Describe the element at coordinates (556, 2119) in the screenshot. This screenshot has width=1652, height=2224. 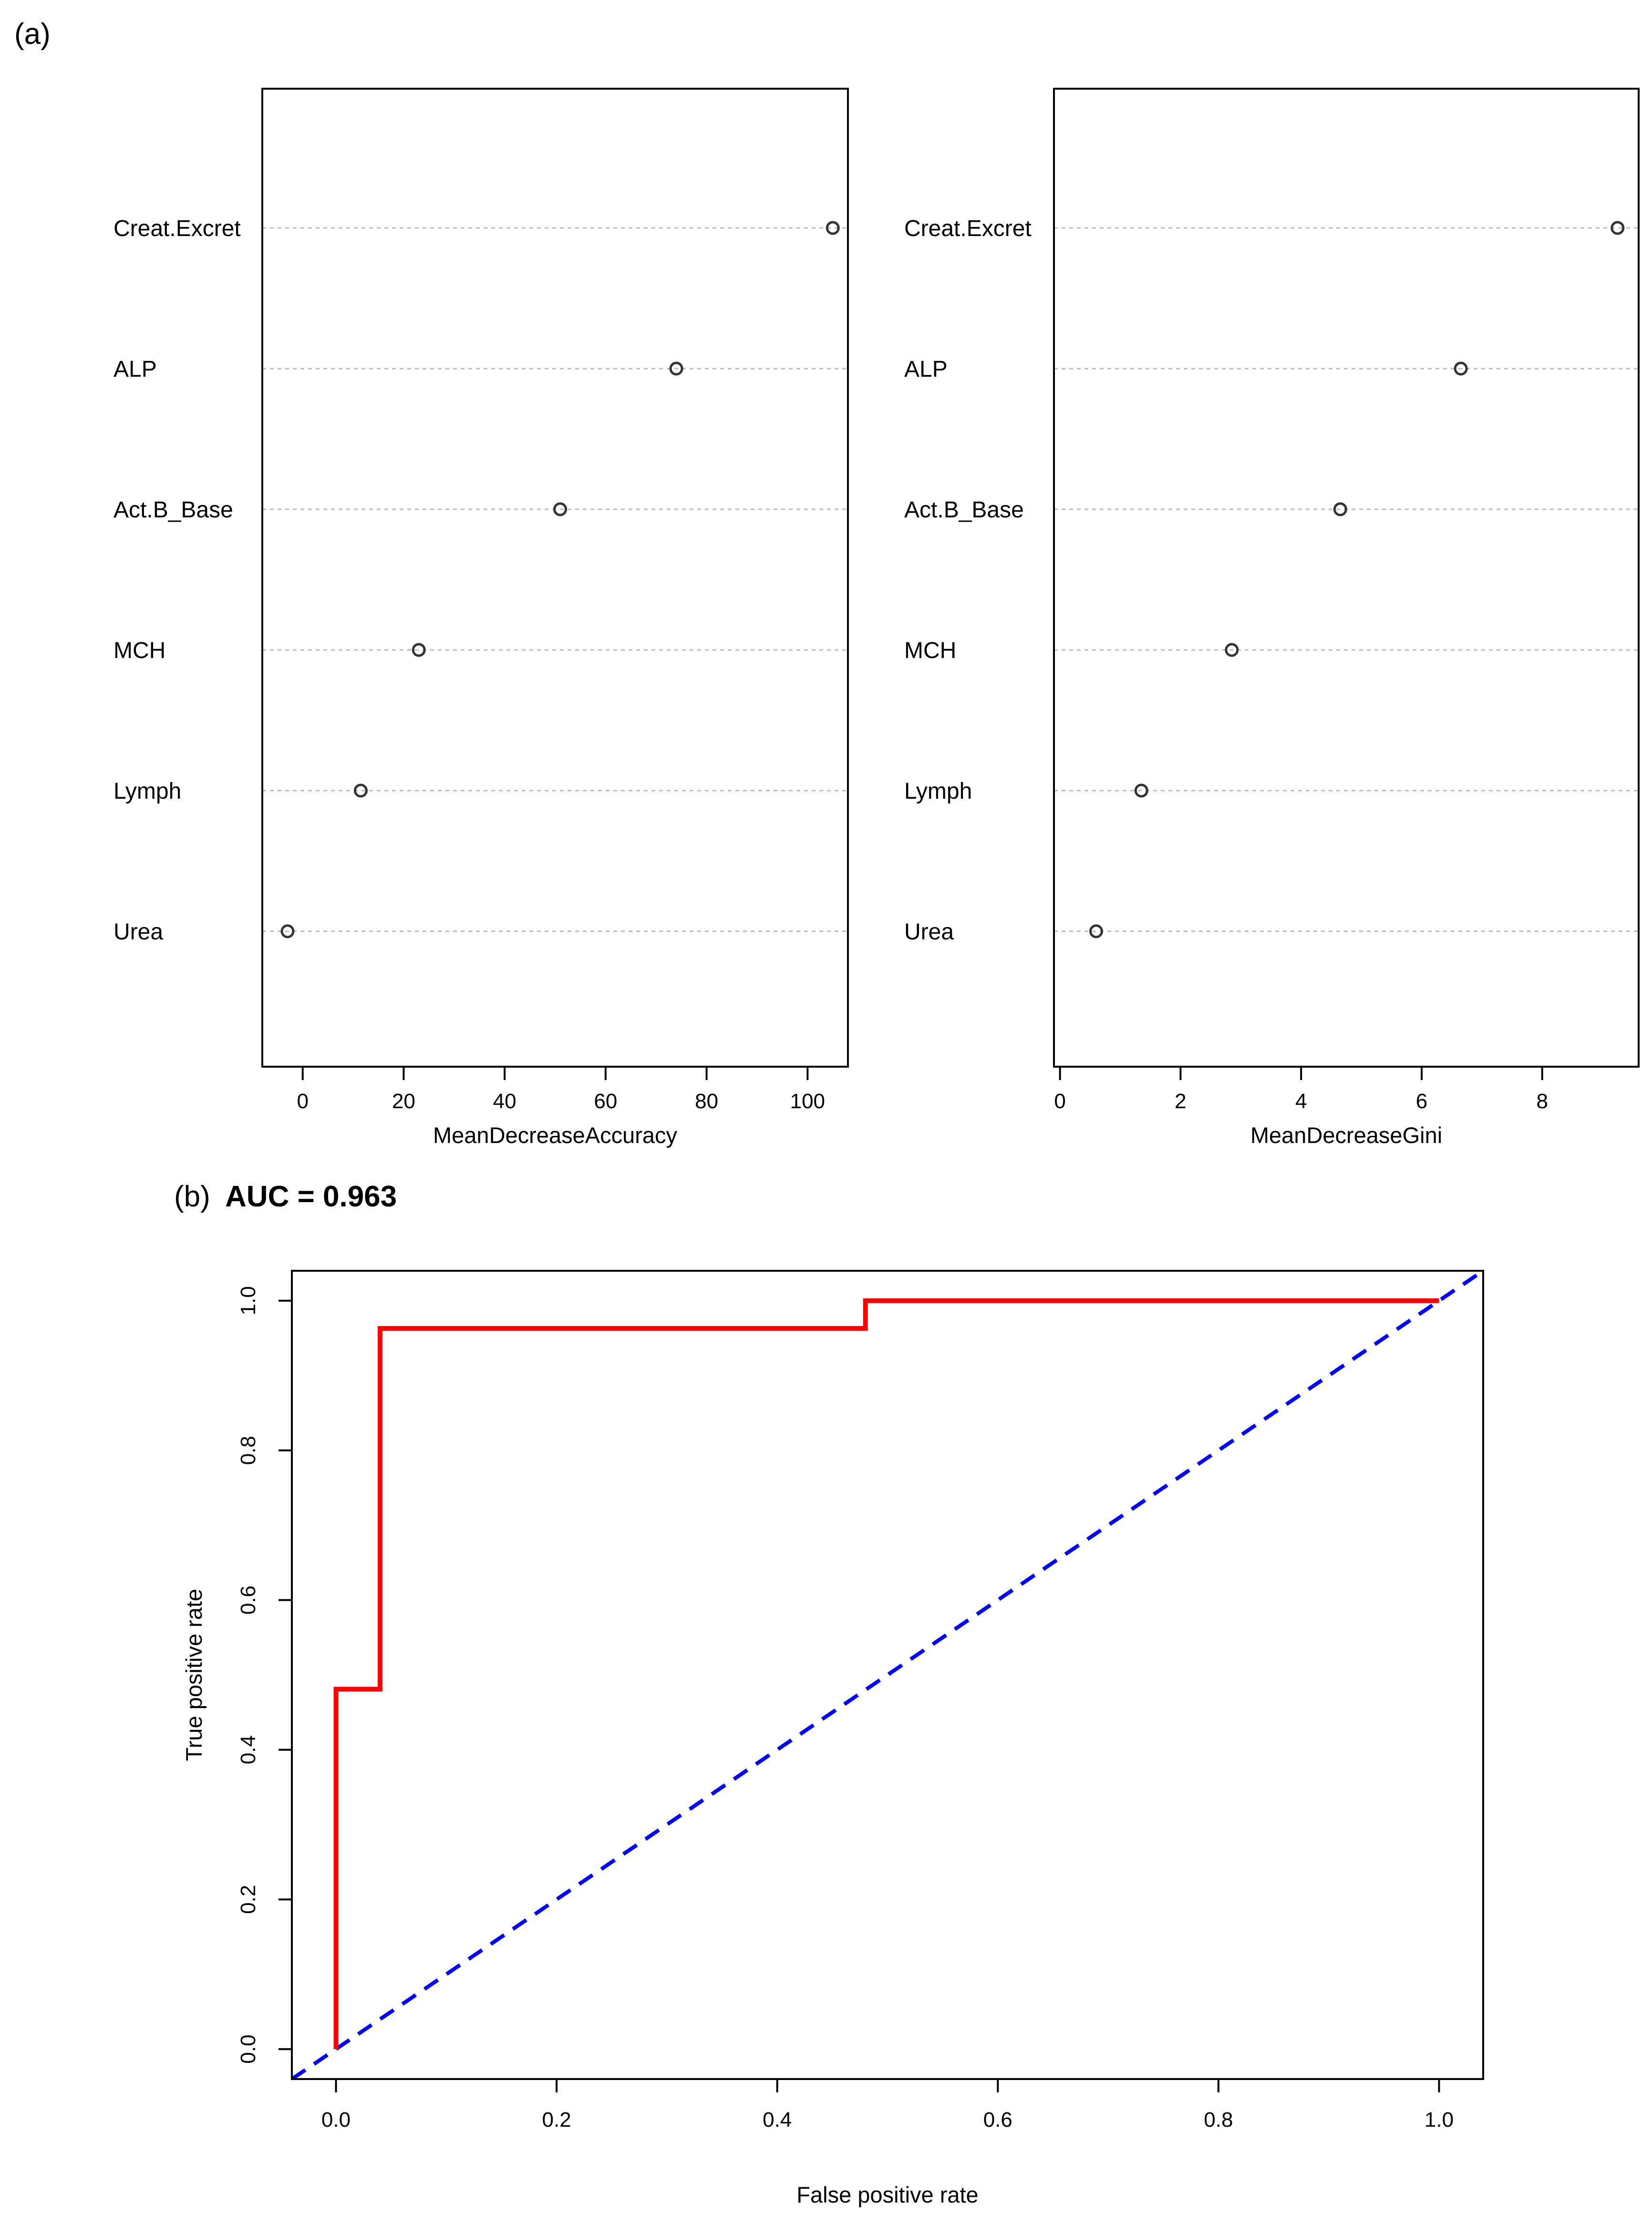
I see `roc-x-tick-label: 0.2` at that location.